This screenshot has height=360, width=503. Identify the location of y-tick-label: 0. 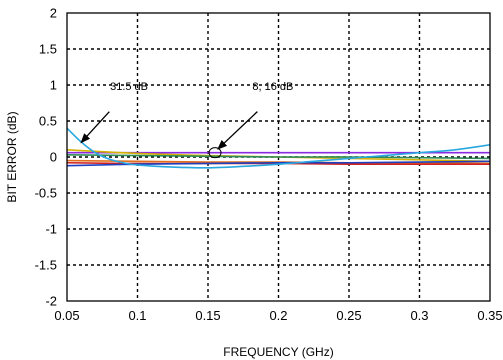
(53, 157).